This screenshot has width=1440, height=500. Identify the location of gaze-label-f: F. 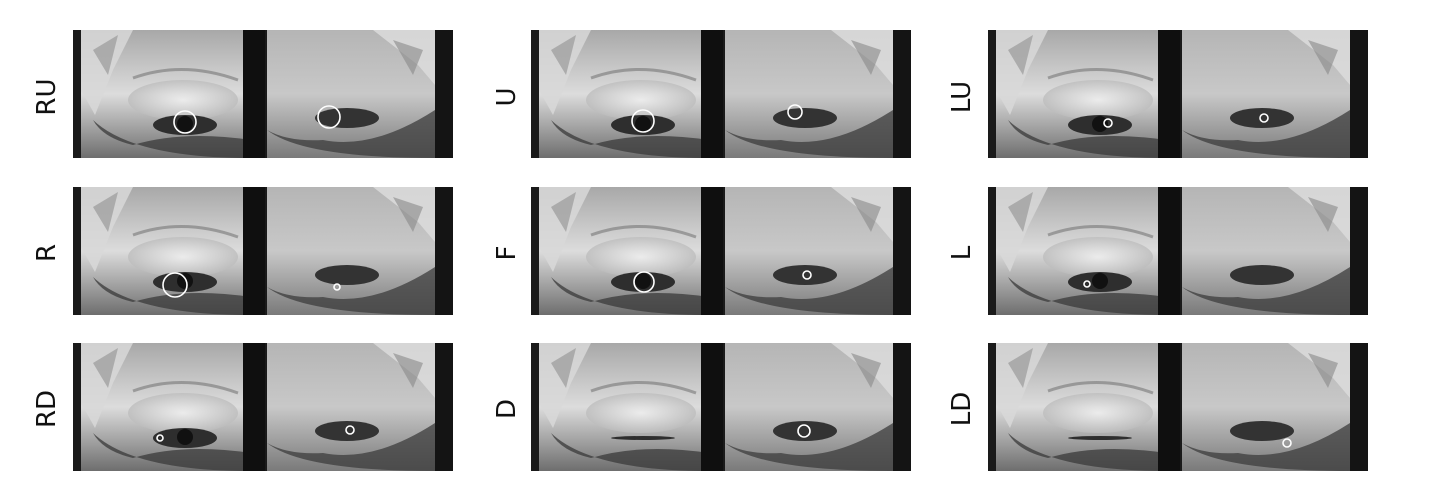
(507, 253).